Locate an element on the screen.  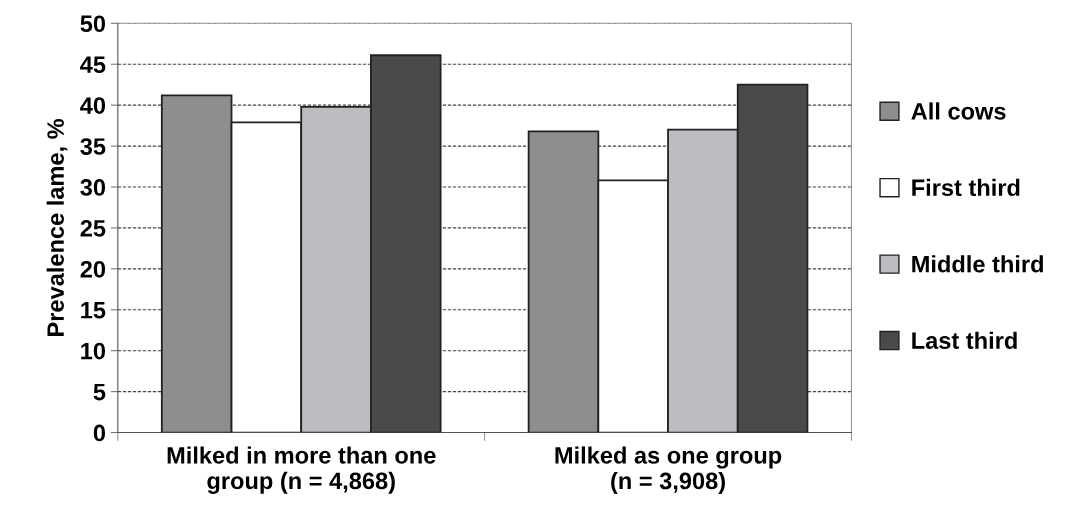
y-tick-label: 40 is located at coordinates (93, 105).